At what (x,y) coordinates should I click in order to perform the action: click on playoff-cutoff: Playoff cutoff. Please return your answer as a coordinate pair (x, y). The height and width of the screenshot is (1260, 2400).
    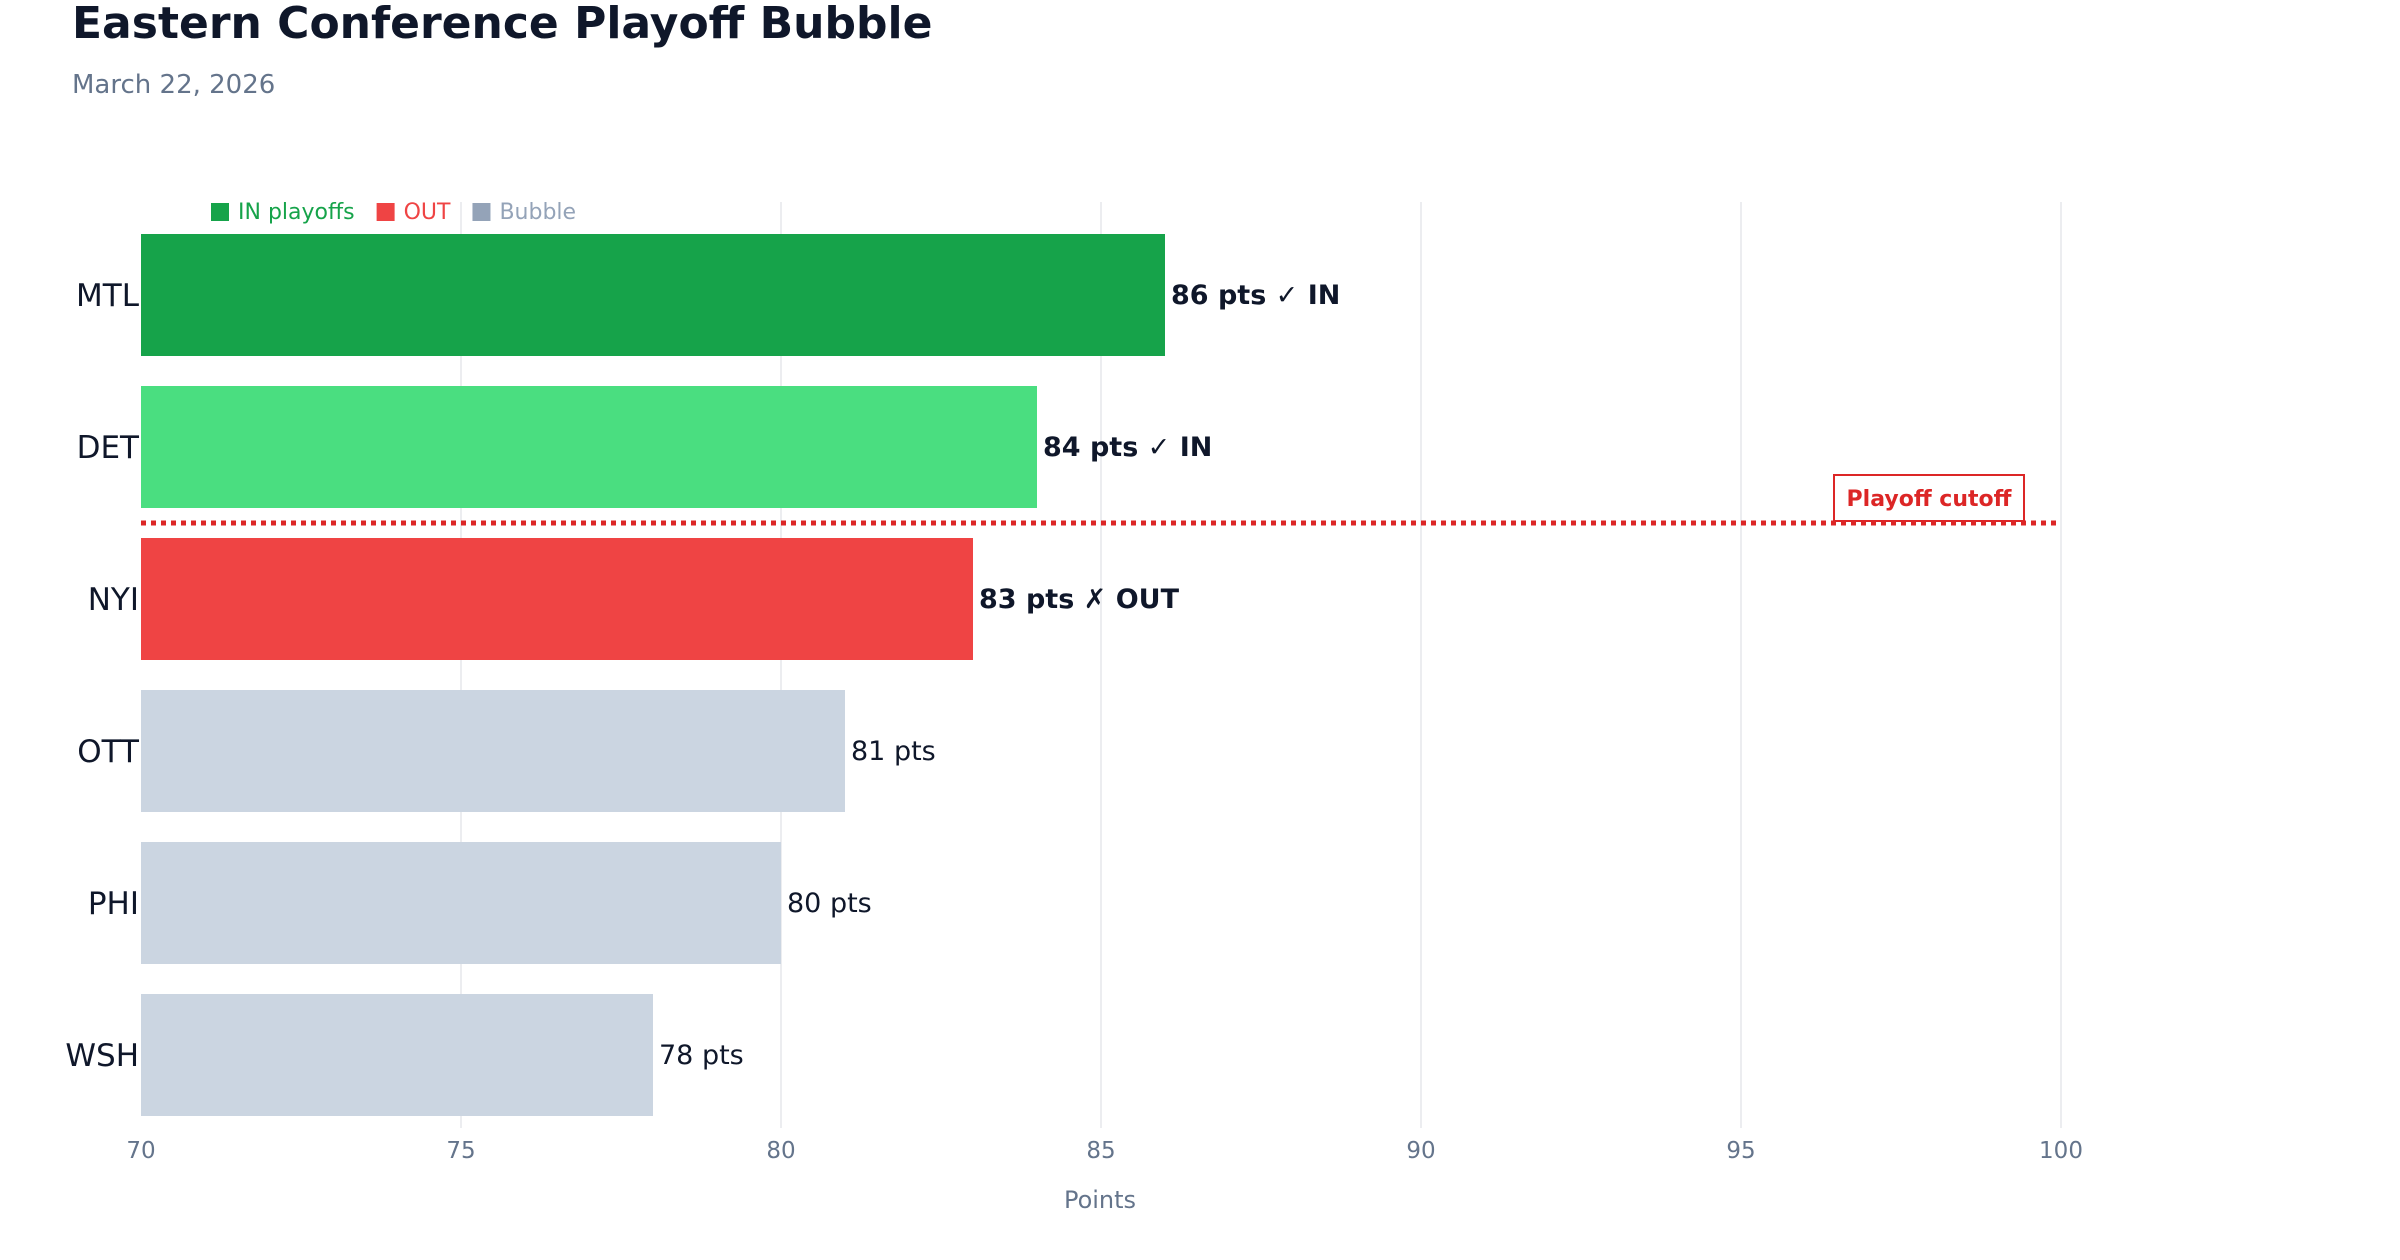
    Looking at the image, I should click on (1101, 500).